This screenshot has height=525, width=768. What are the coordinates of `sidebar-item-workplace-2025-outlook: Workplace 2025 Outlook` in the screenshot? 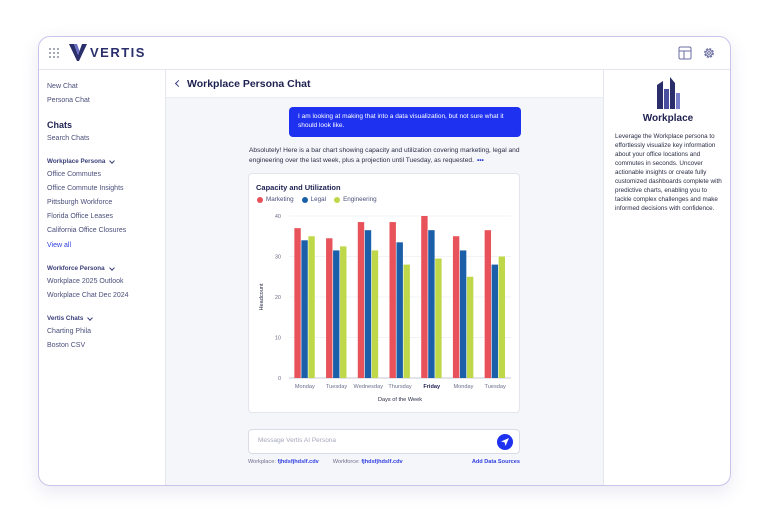 It's located at (85, 281).